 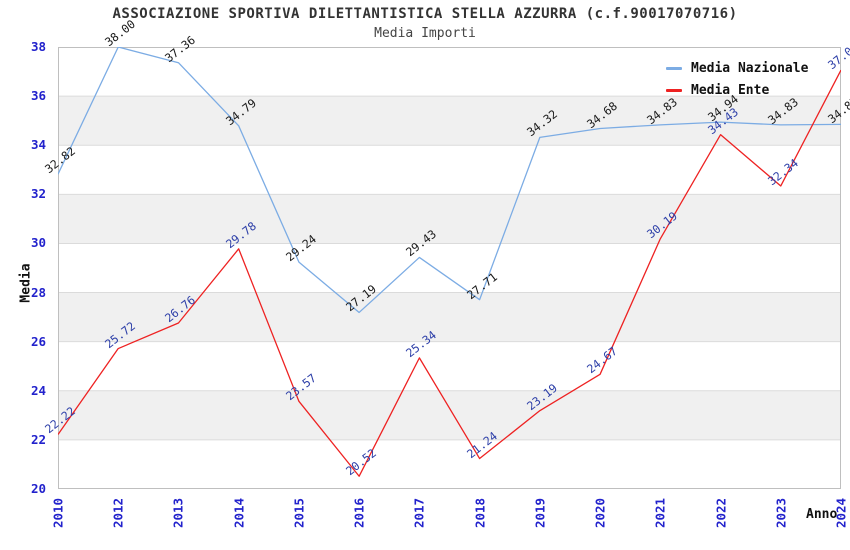 What do you see at coordinates (600, 513) in the screenshot?
I see `x-tick-label: 2020` at bounding box center [600, 513].